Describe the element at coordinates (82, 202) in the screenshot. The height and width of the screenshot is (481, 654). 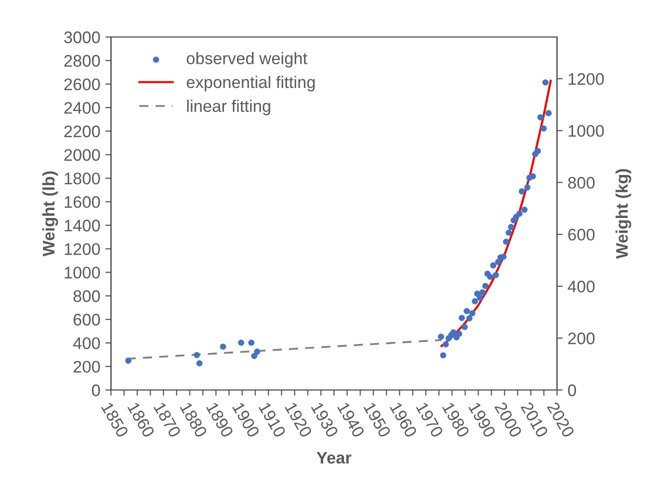
I see `y-tick-label: 1600` at that location.